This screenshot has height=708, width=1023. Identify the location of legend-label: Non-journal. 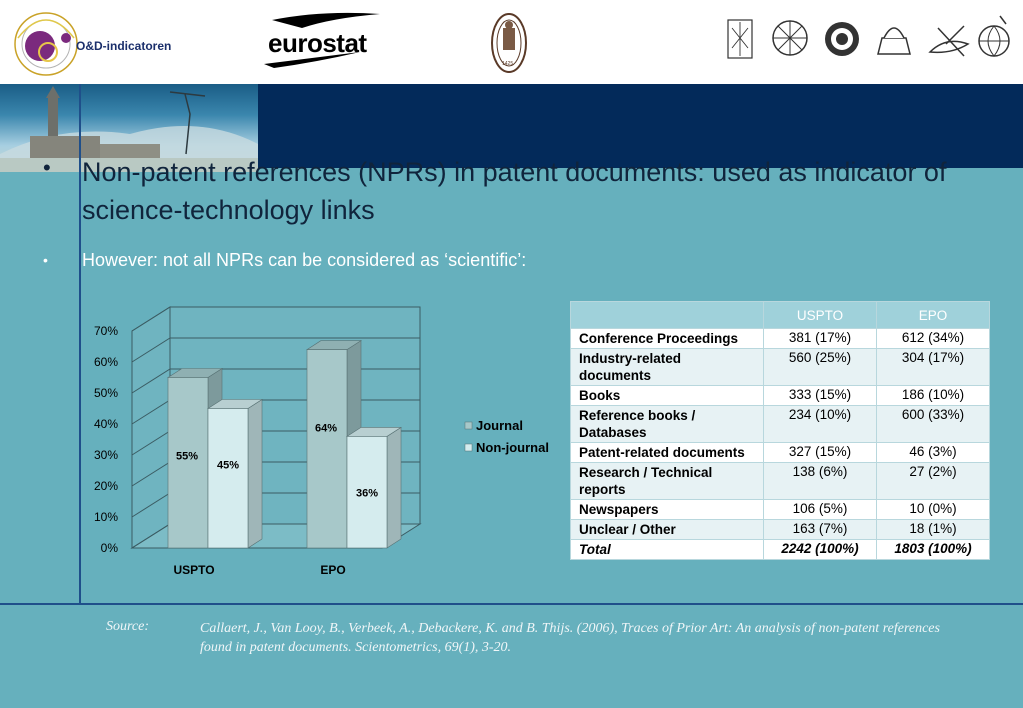
(512, 447).